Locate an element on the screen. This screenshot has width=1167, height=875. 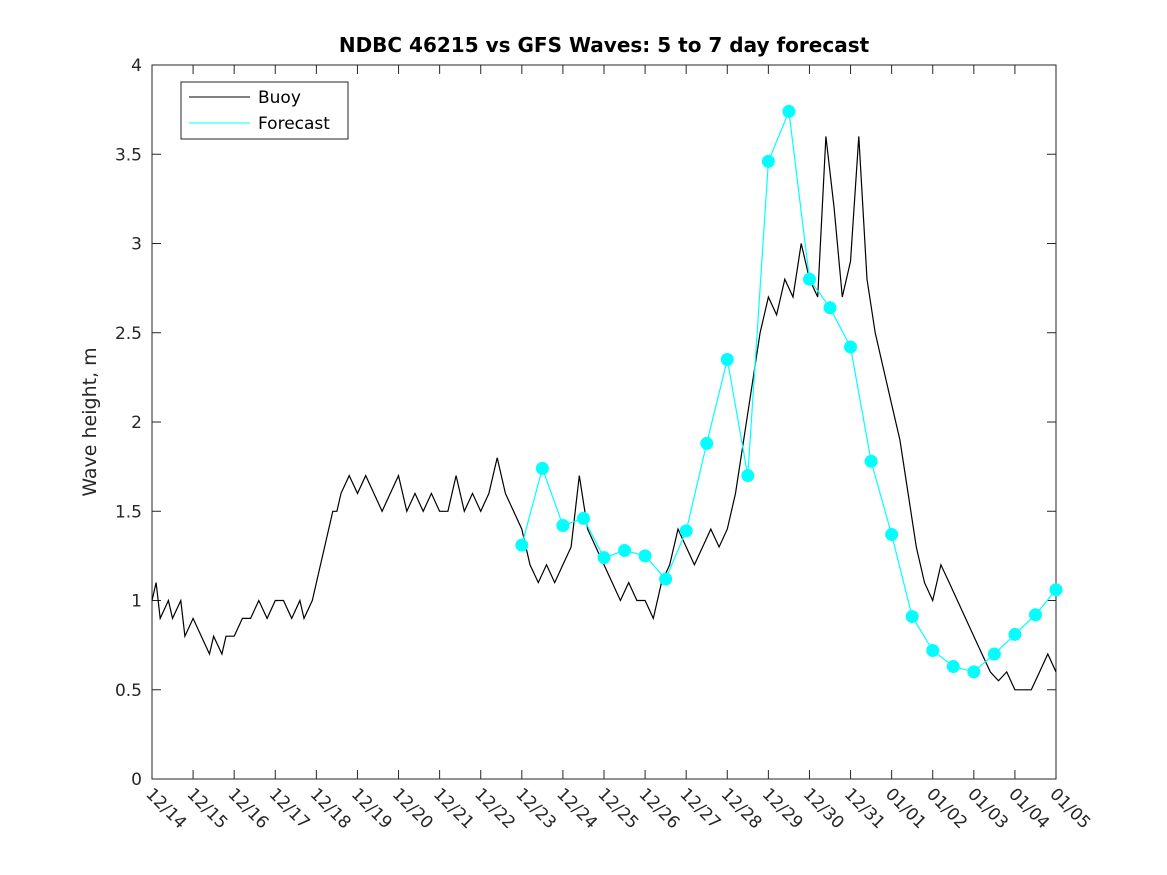
x-tick-label: 12/31 is located at coordinates (864, 808).